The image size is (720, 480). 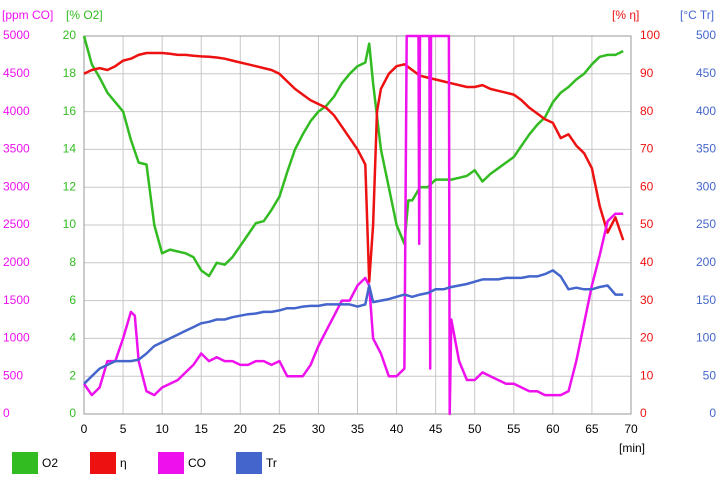 What do you see at coordinates (647, 186) in the screenshot?
I see `y-tick-label: 60` at bounding box center [647, 186].